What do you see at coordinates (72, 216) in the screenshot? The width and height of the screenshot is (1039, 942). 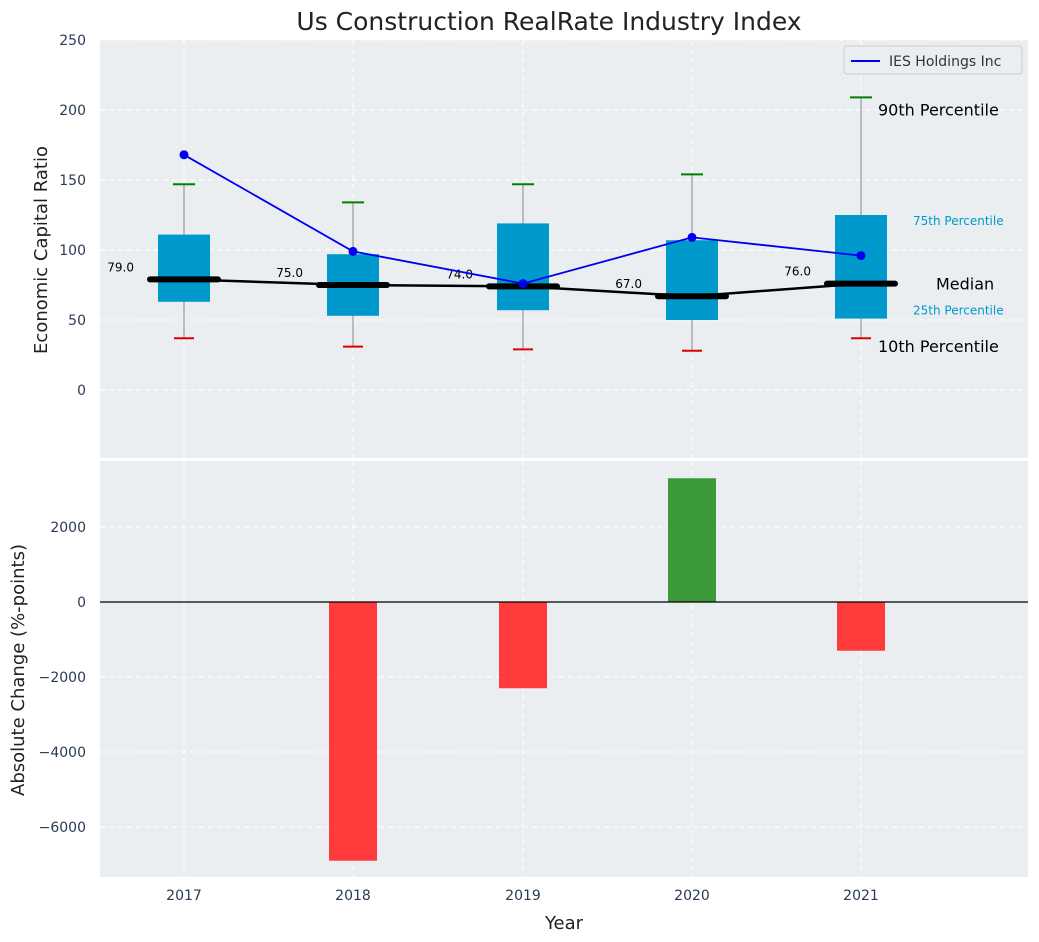 I see `top-y-ticks: 0 50 100 150 200 250` at bounding box center [72, 216].